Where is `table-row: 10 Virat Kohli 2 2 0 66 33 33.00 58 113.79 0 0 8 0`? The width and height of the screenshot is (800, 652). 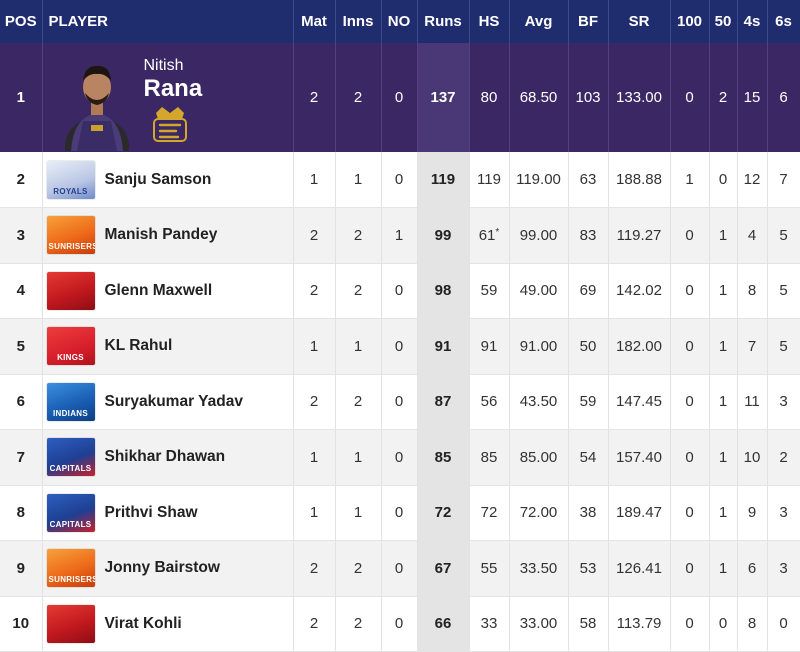 table-row: 10 Virat Kohli 2 2 0 66 33 33.00 58 113.79 0 0 8 0 is located at coordinates (400, 624).